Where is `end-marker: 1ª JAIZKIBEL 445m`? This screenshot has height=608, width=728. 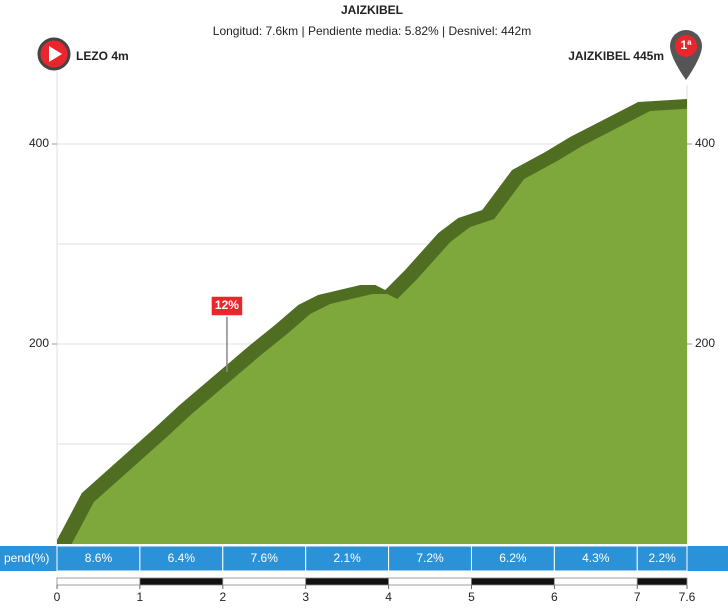
end-marker: 1ª JAIZKIBEL 445m is located at coordinates (635, 55).